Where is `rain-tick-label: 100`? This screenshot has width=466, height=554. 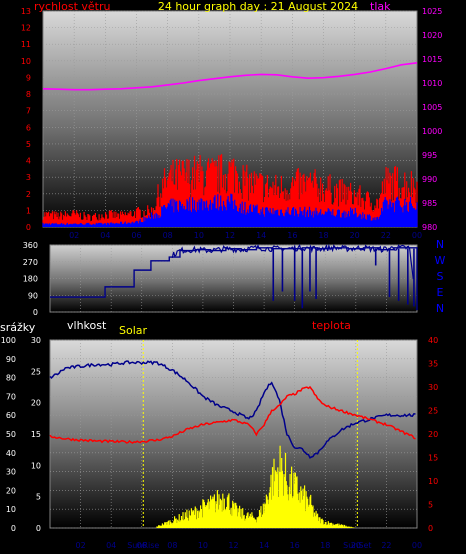 rain-tick-label: 100 is located at coordinates (8, 340).